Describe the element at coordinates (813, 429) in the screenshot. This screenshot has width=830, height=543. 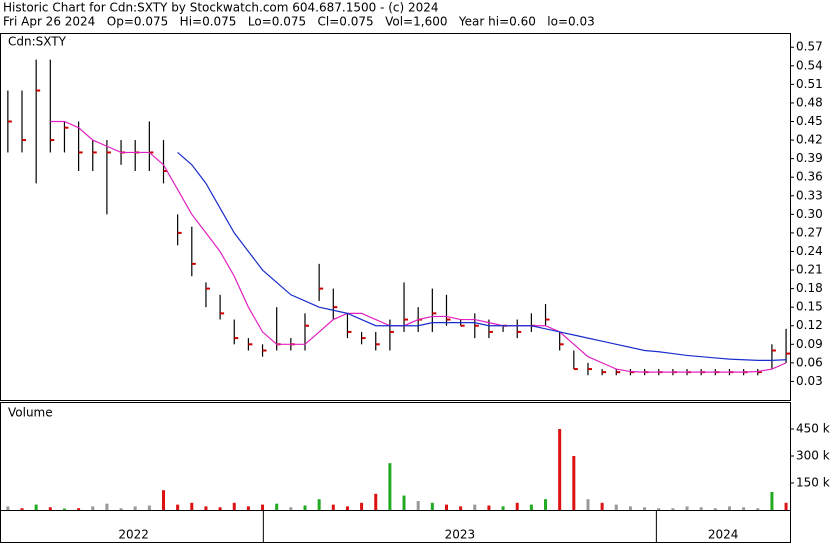
I see `y-tick-label: 450 k` at that location.